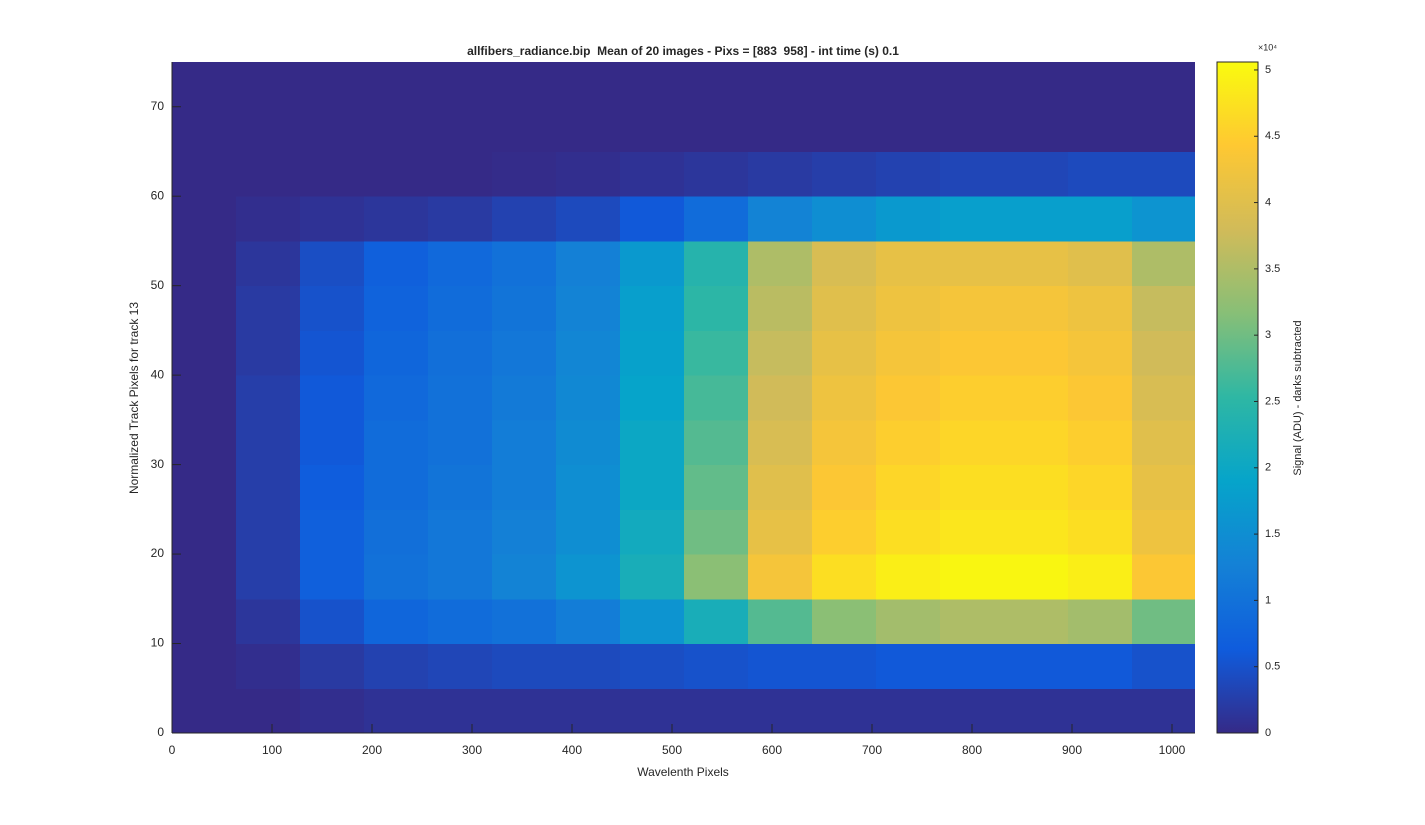 This screenshot has width=1425, height=825. I want to click on x-tick-label: 600, so click(772, 750).